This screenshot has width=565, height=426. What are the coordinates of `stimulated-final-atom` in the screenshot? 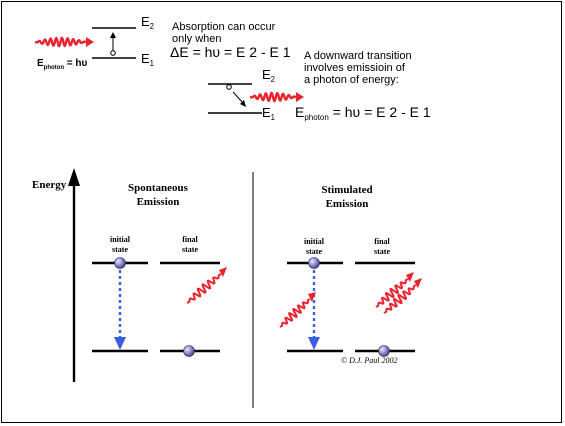 It's located at (384, 351).